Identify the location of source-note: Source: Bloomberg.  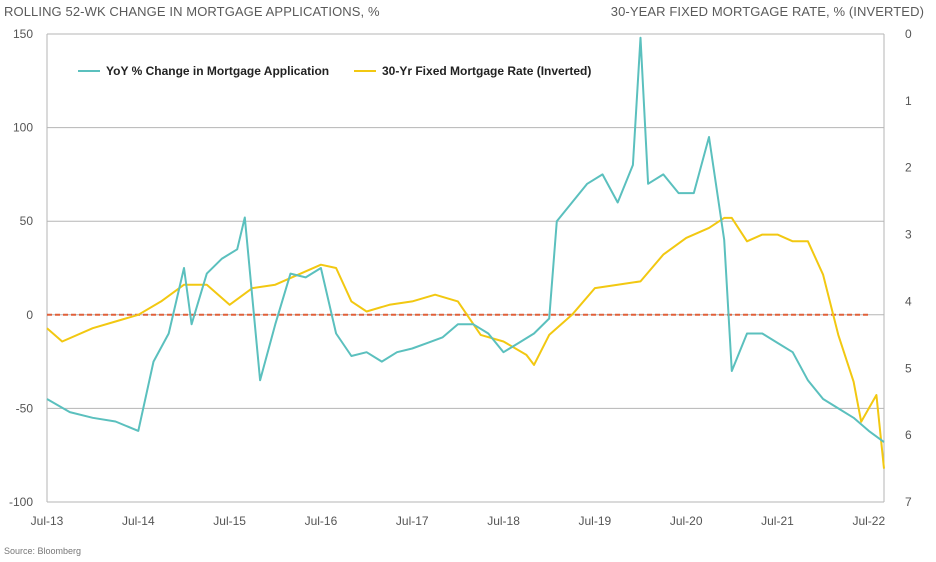
(43, 551).